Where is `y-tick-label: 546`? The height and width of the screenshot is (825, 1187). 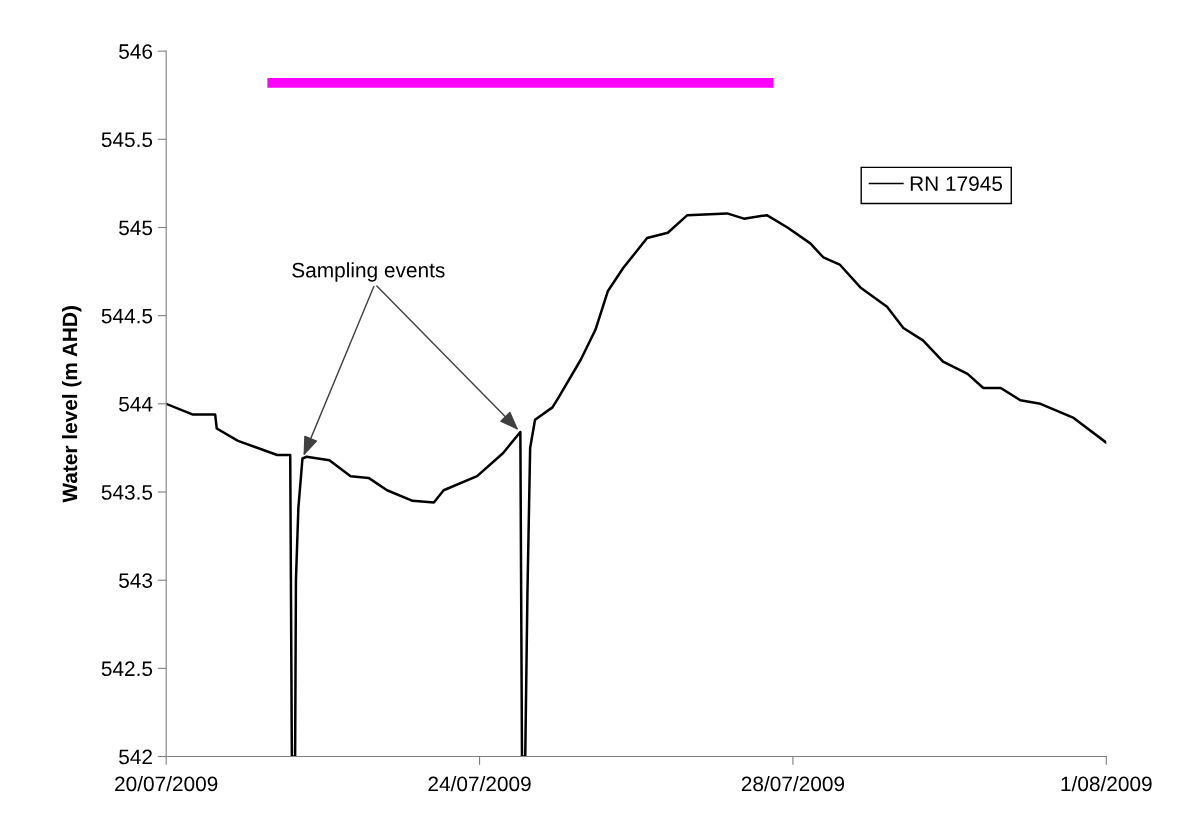 y-tick-label: 546 is located at coordinates (136, 51).